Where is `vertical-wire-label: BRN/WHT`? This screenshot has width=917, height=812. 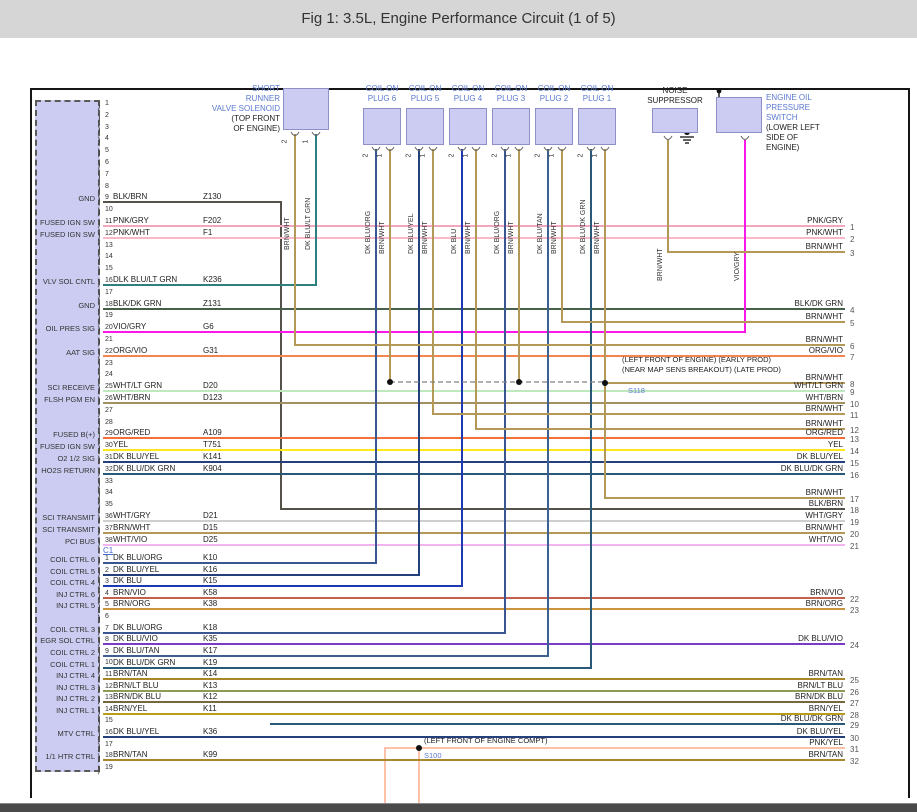 vertical-wire-label: BRN/WHT is located at coordinates (660, 264).